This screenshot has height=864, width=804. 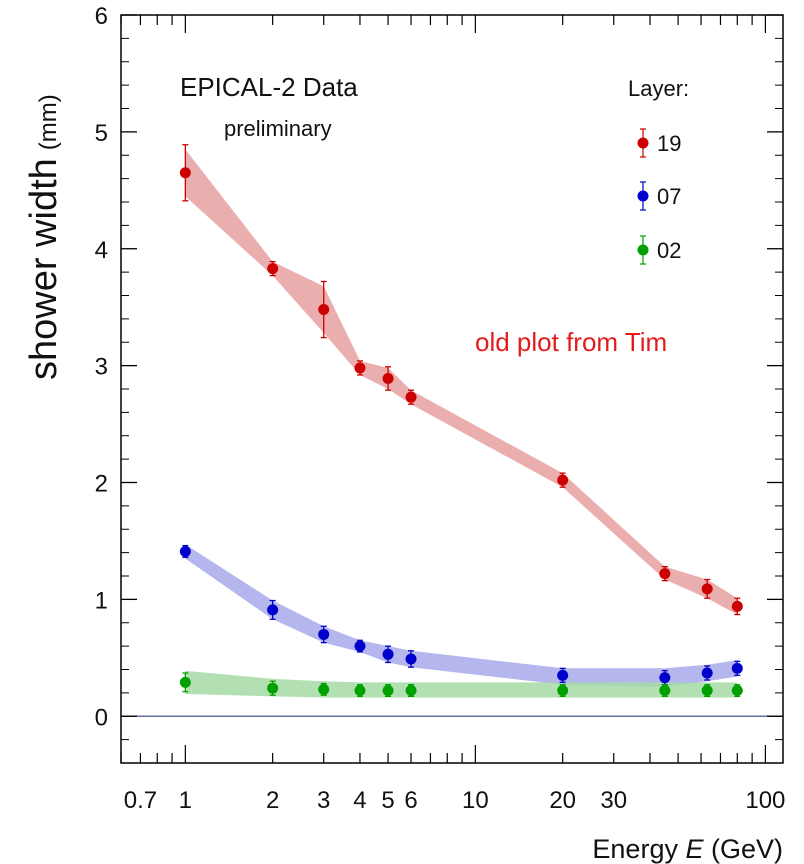 I want to click on legend-title: Layer:, so click(x=658, y=88).